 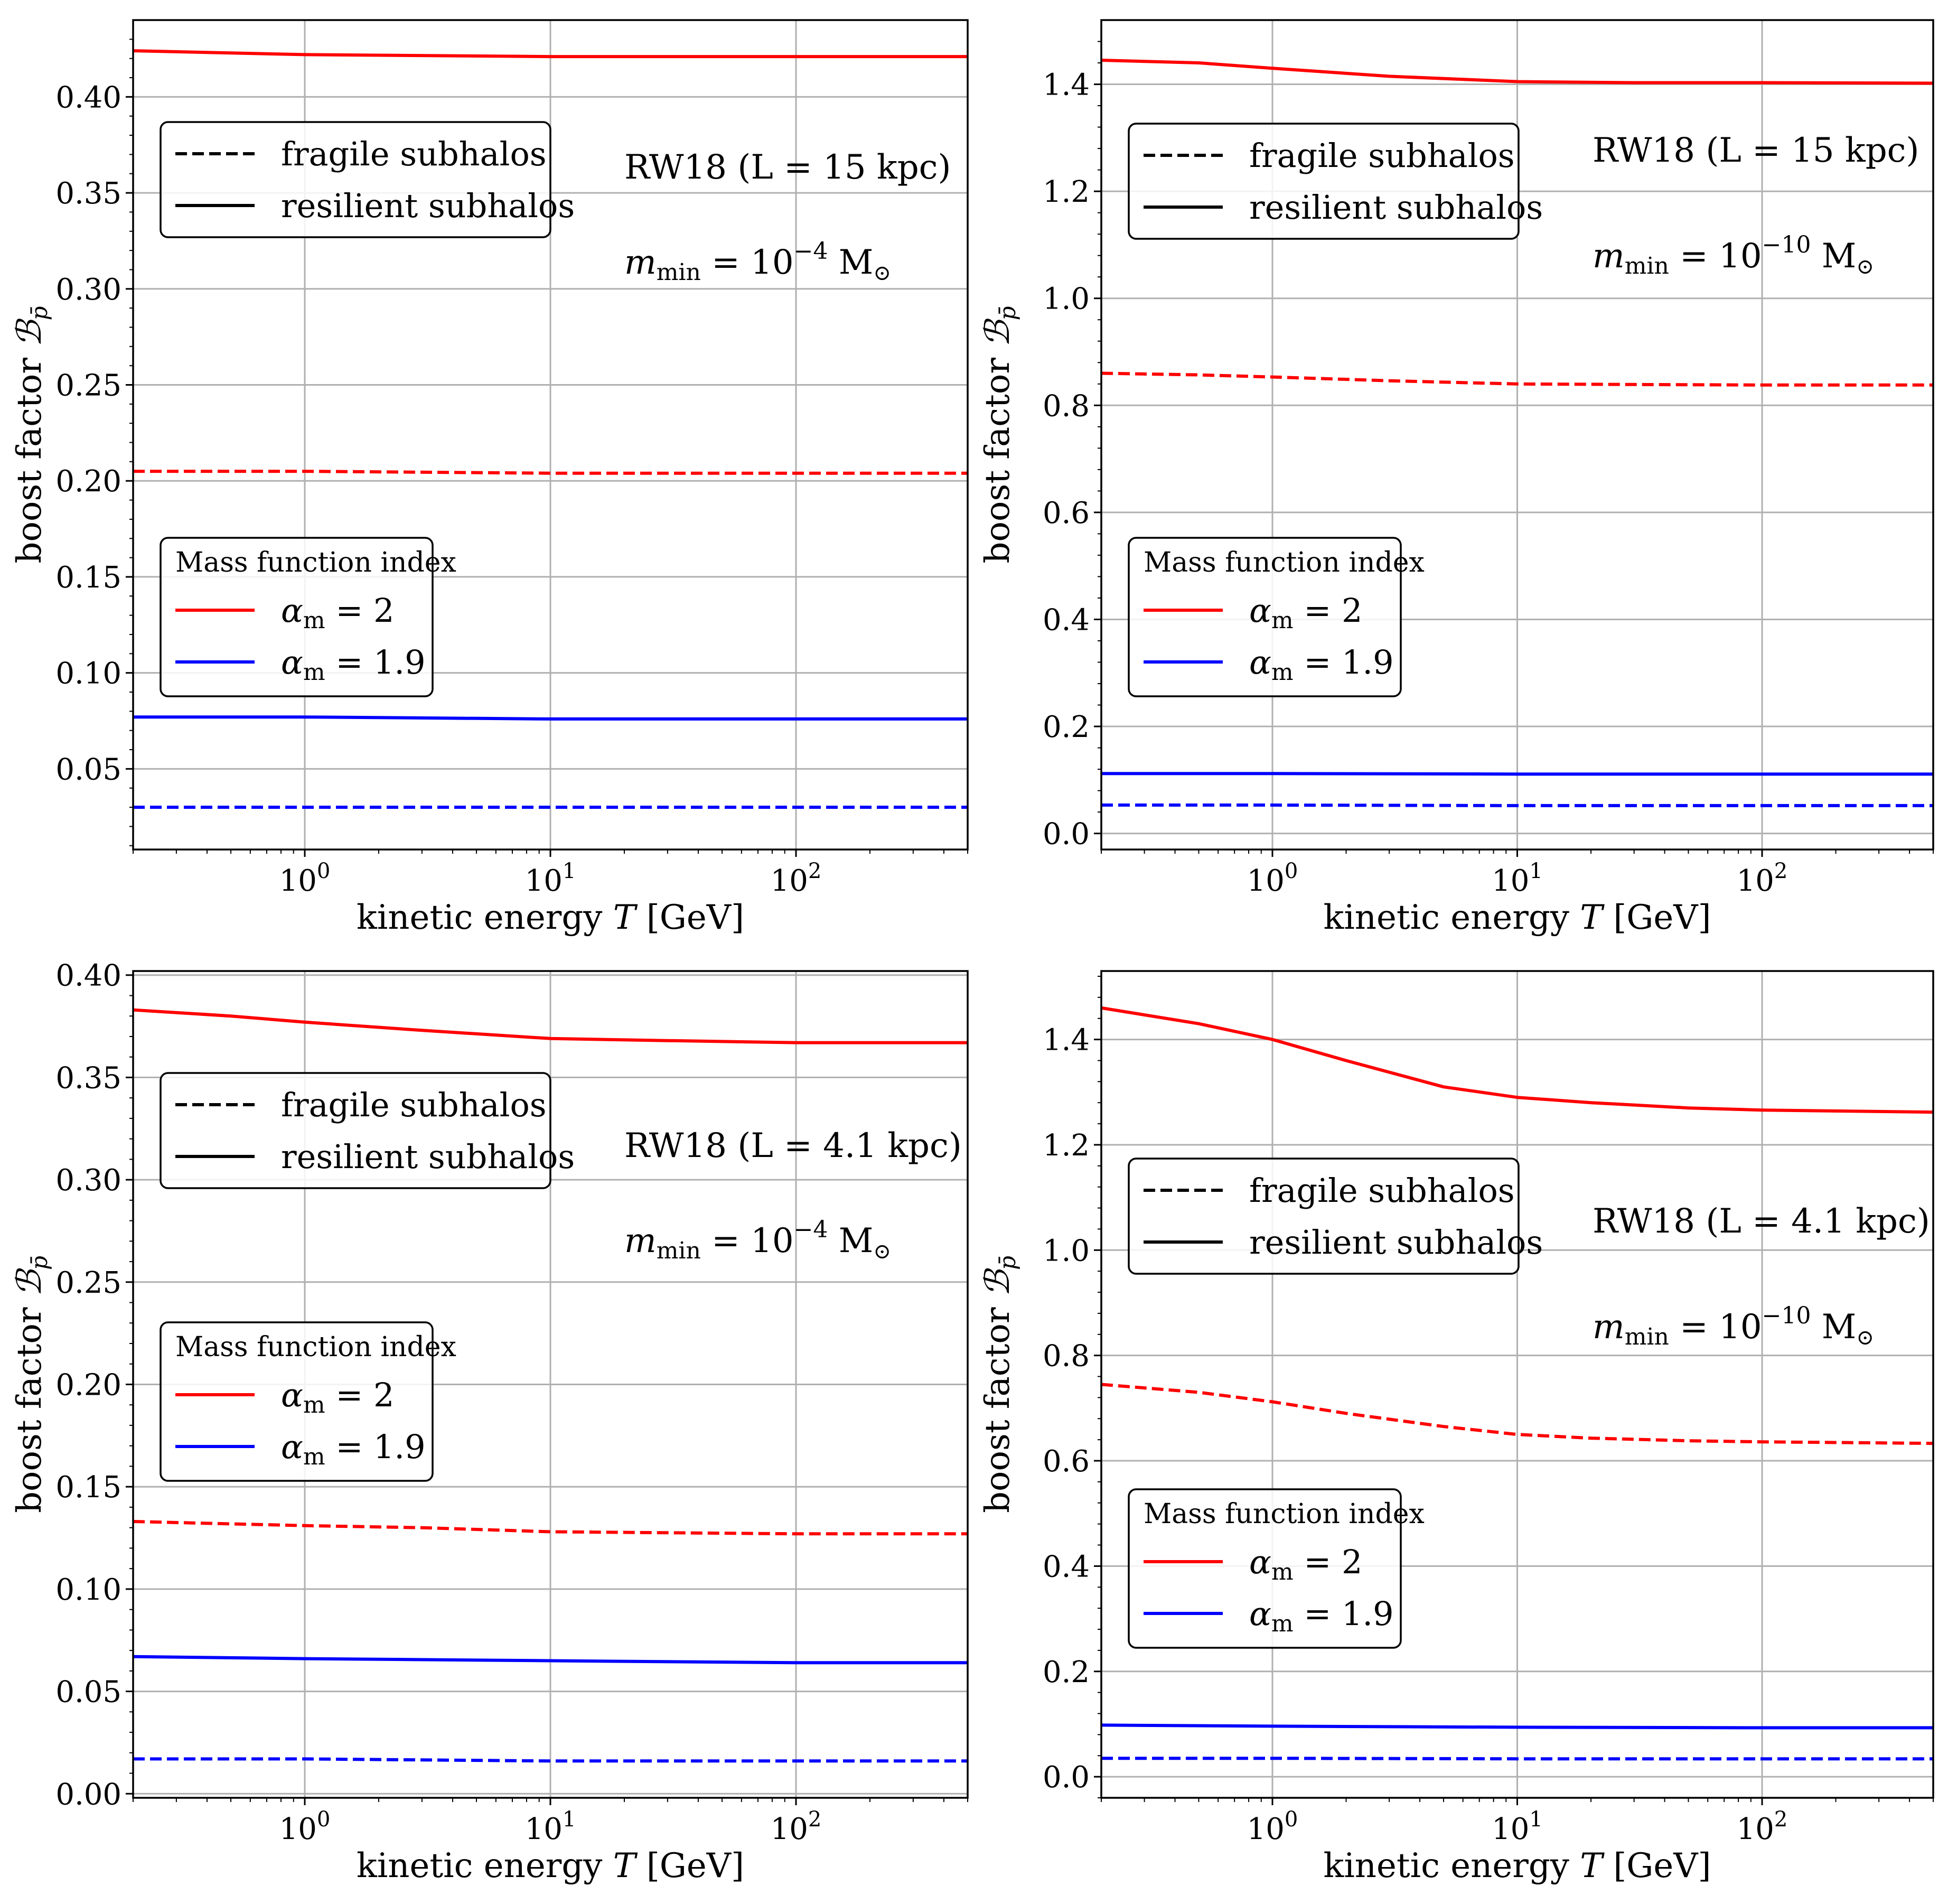 What do you see at coordinates (1066, 85) in the screenshot?
I see `y-tick-label: 1.4` at bounding box center [1066, 85].